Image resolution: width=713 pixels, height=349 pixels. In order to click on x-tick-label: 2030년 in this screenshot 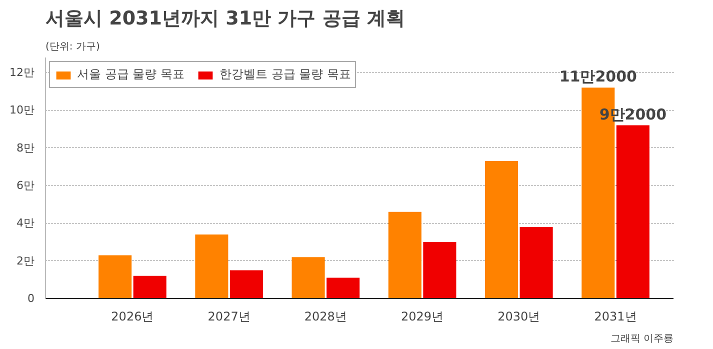, I will do `click(519, 317)`.